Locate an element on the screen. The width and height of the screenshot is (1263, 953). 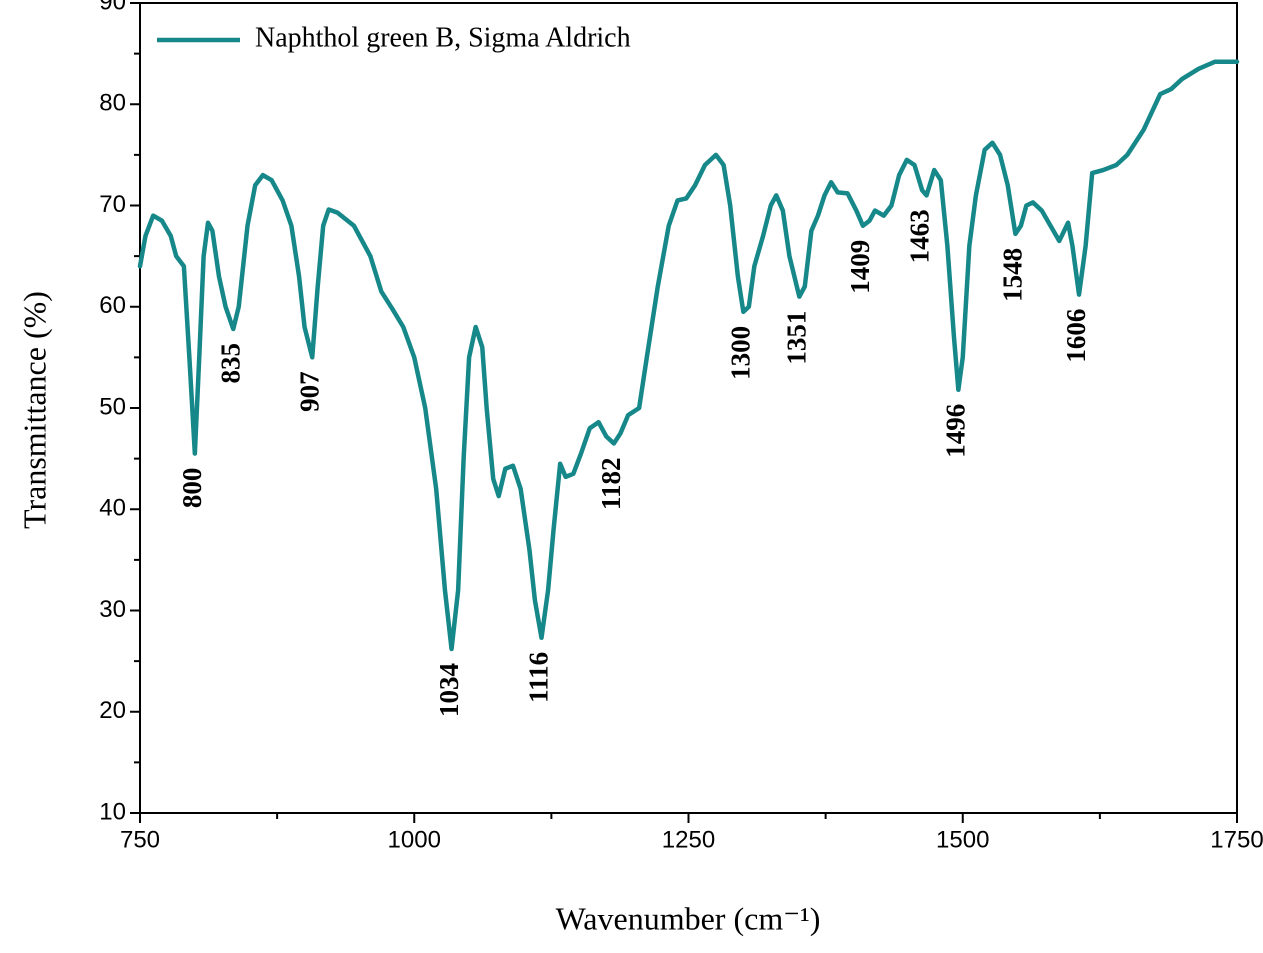
peak-label: 1300 is located at coordinates (741, 353).